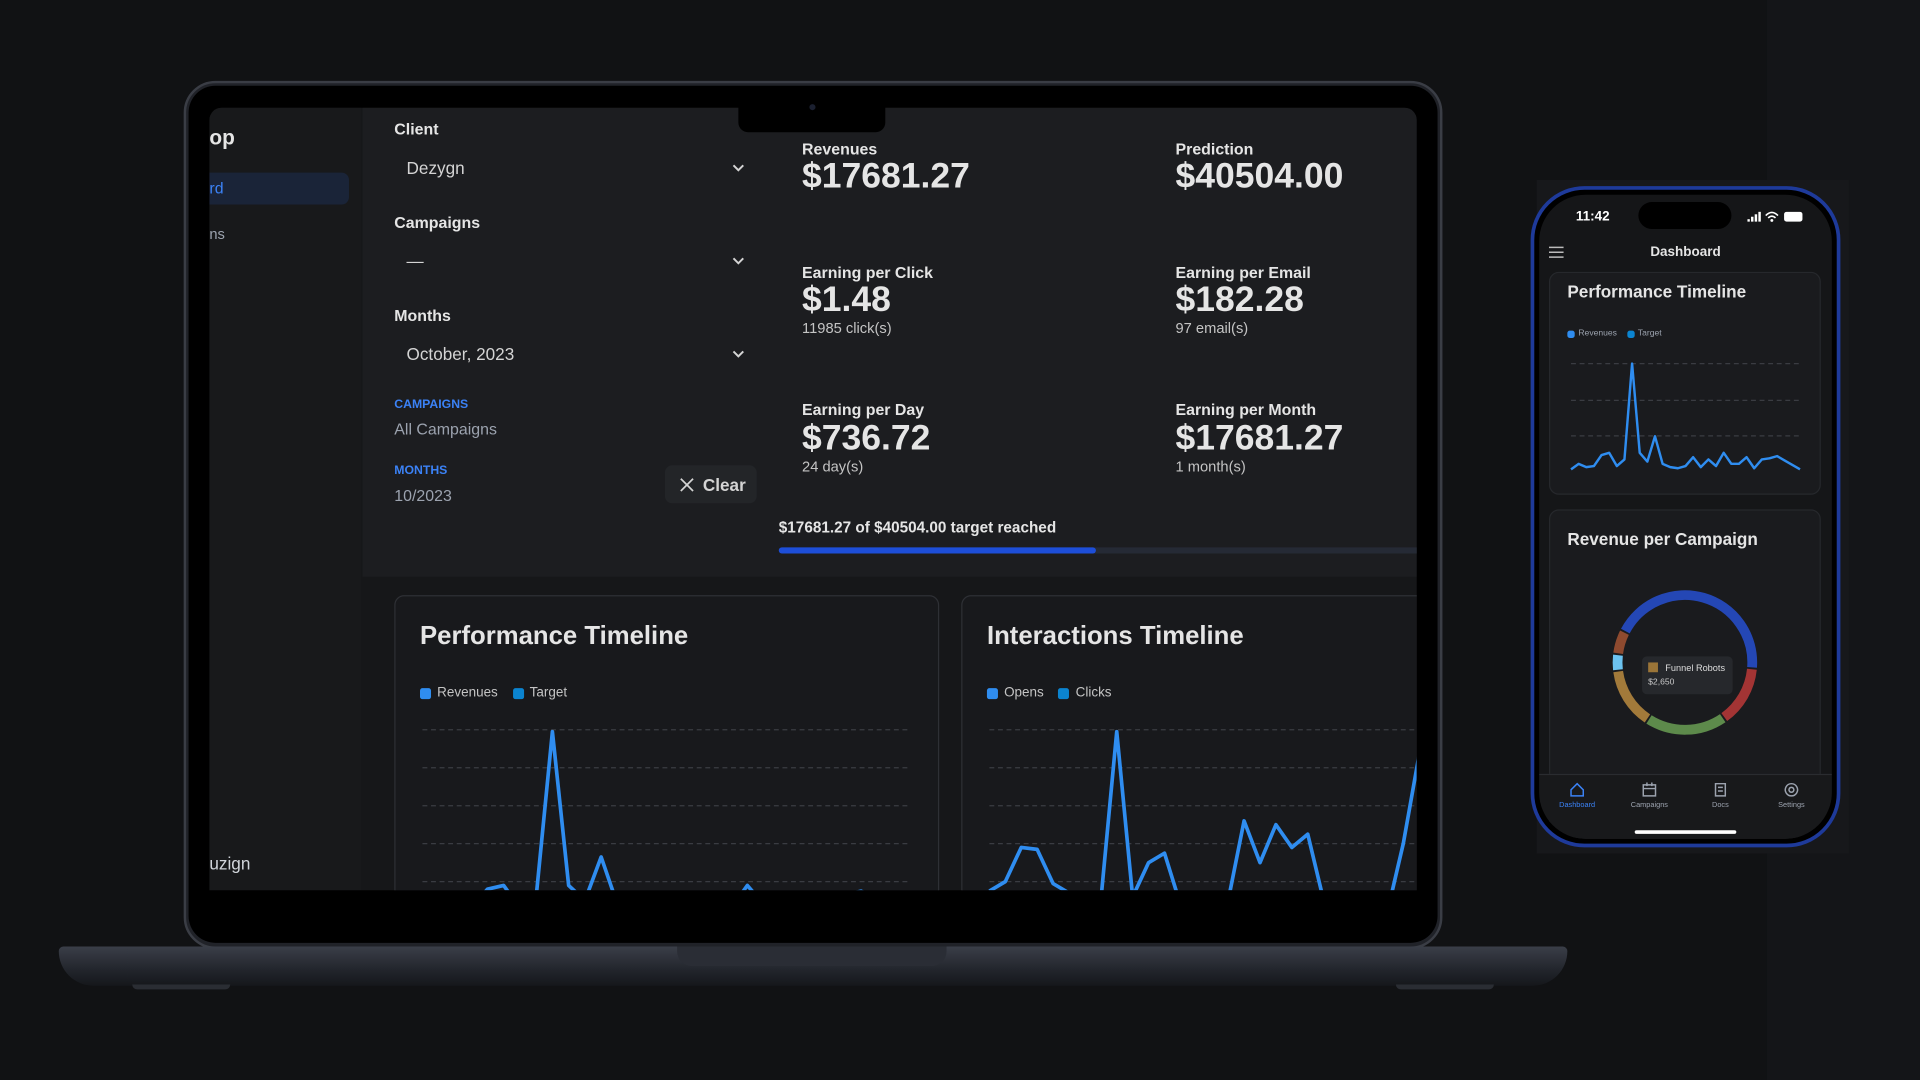 The height and width of the screenshot is (1080, 1920). I want to click on nav-active-bg, so click(279, 188).